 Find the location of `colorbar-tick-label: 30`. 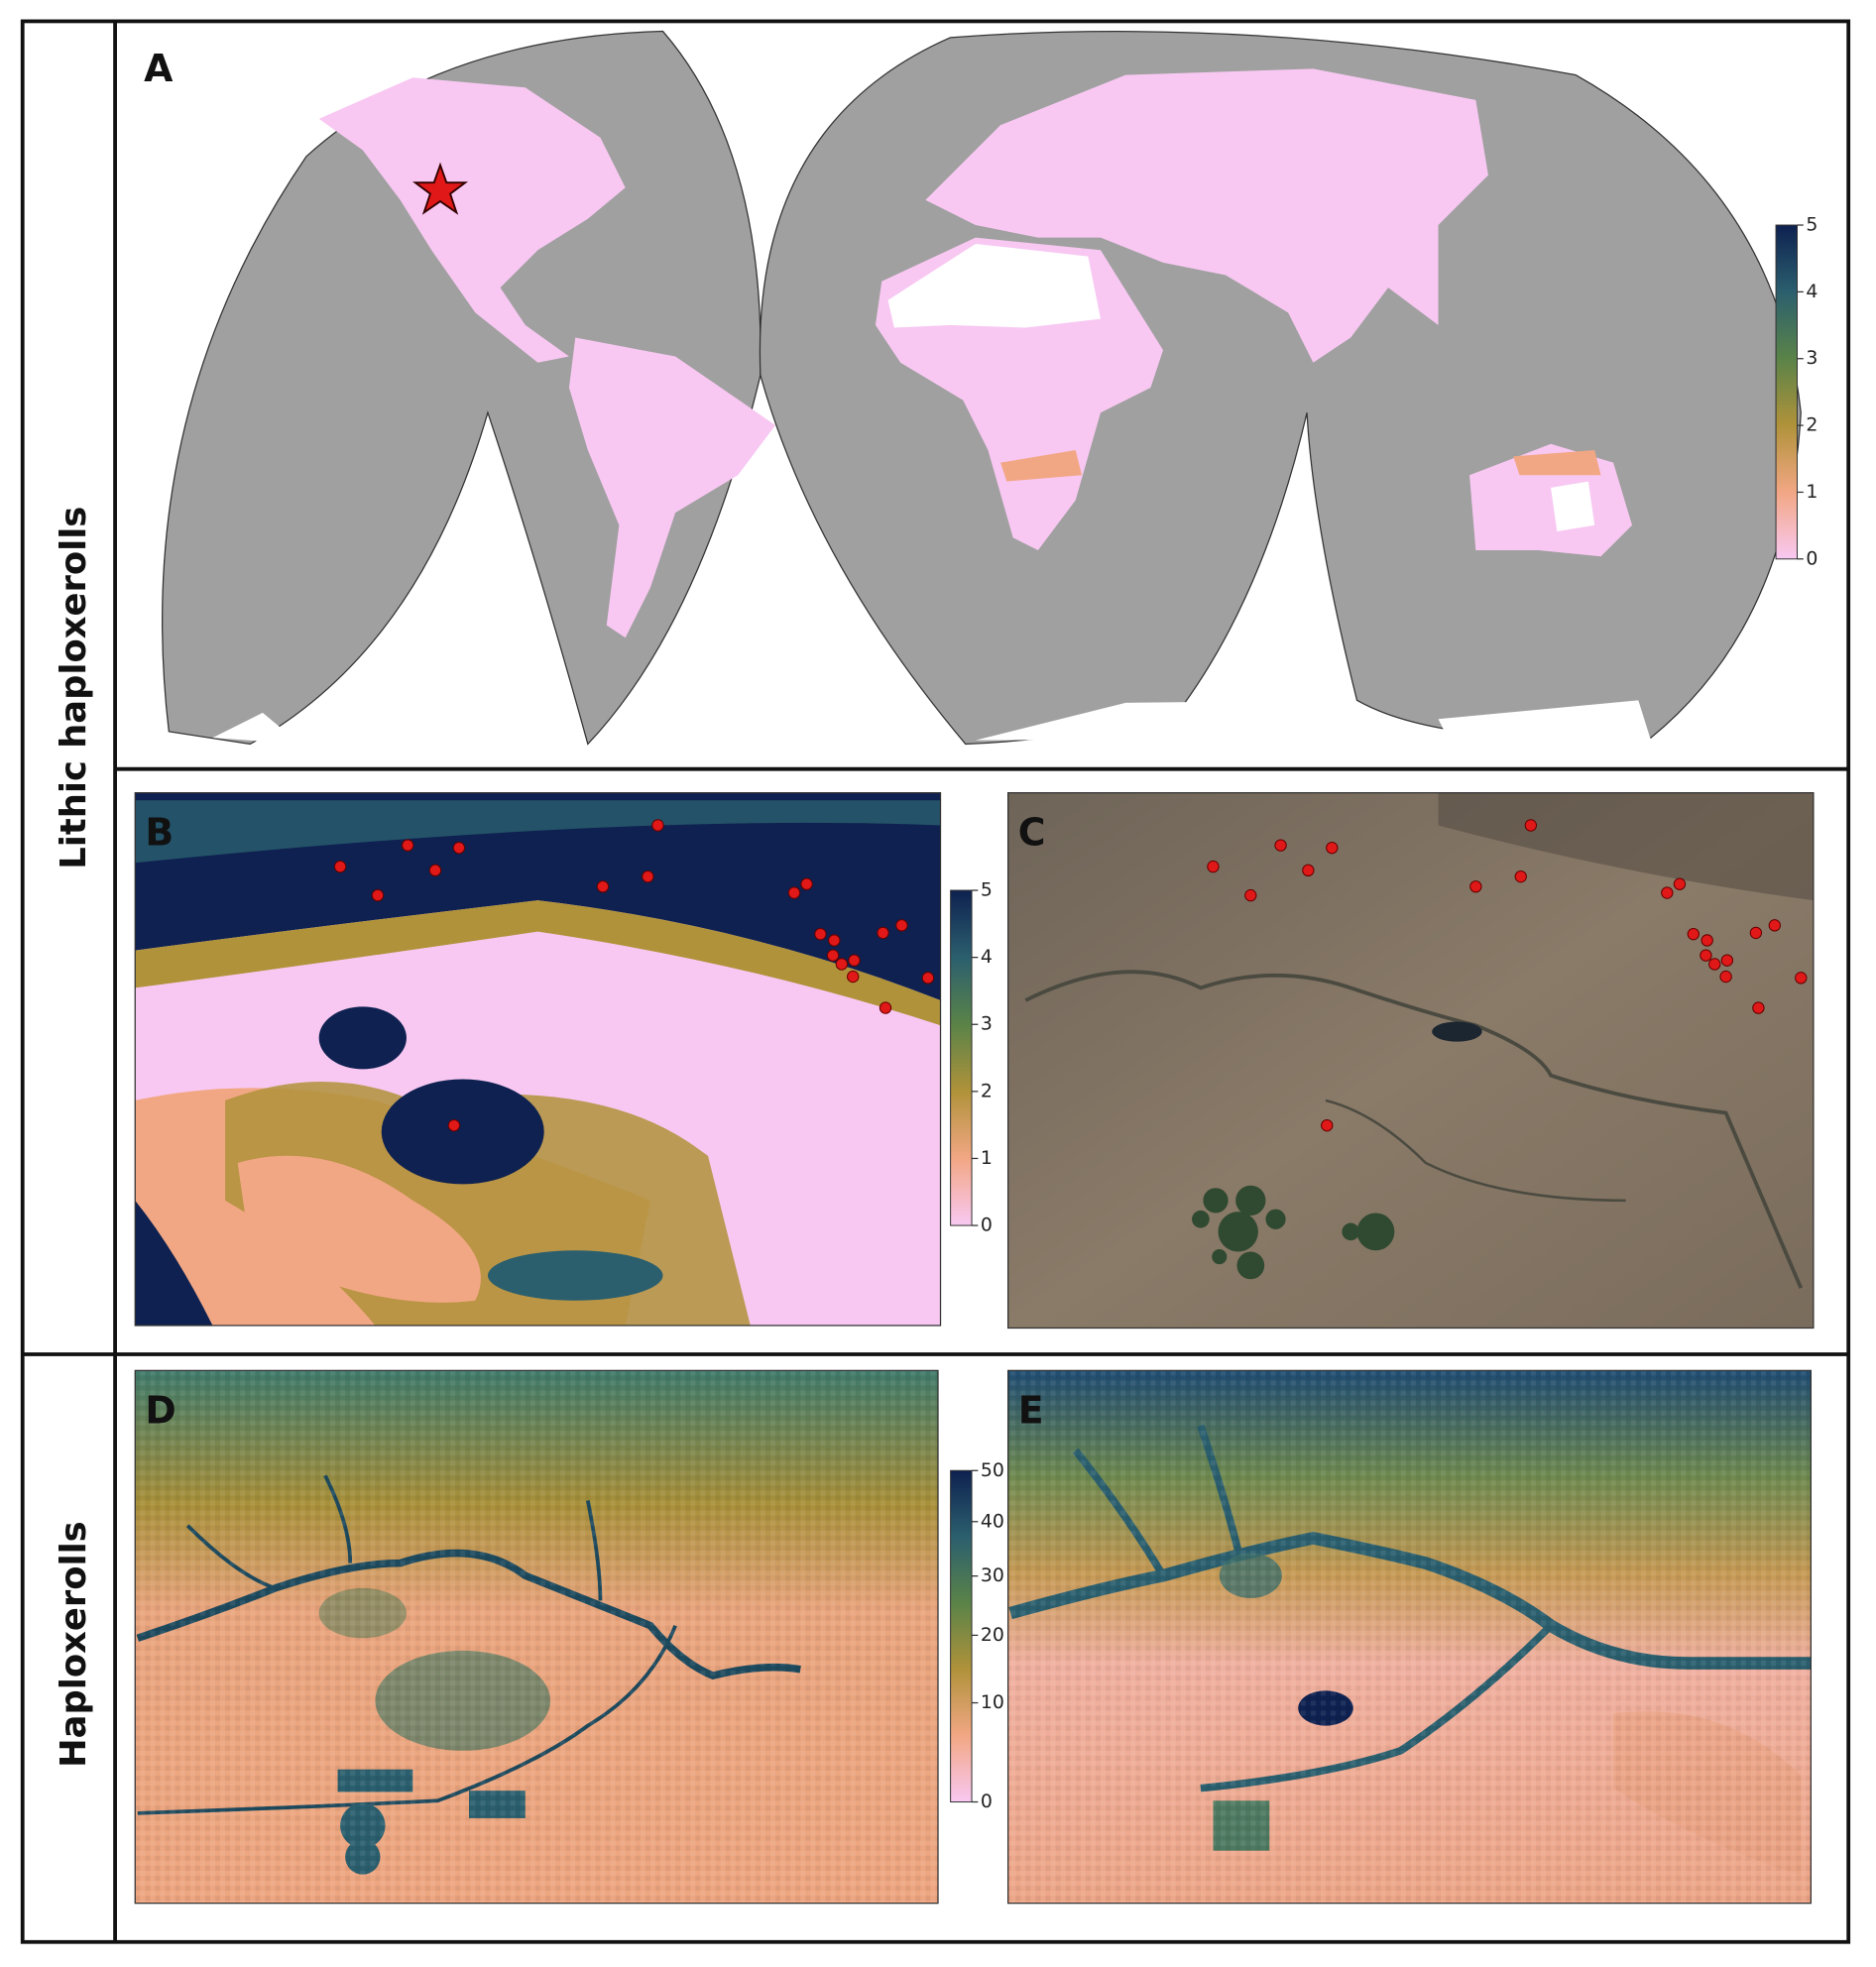

colorbar-tick-label: 30 is located at coordinates (992, 1575).